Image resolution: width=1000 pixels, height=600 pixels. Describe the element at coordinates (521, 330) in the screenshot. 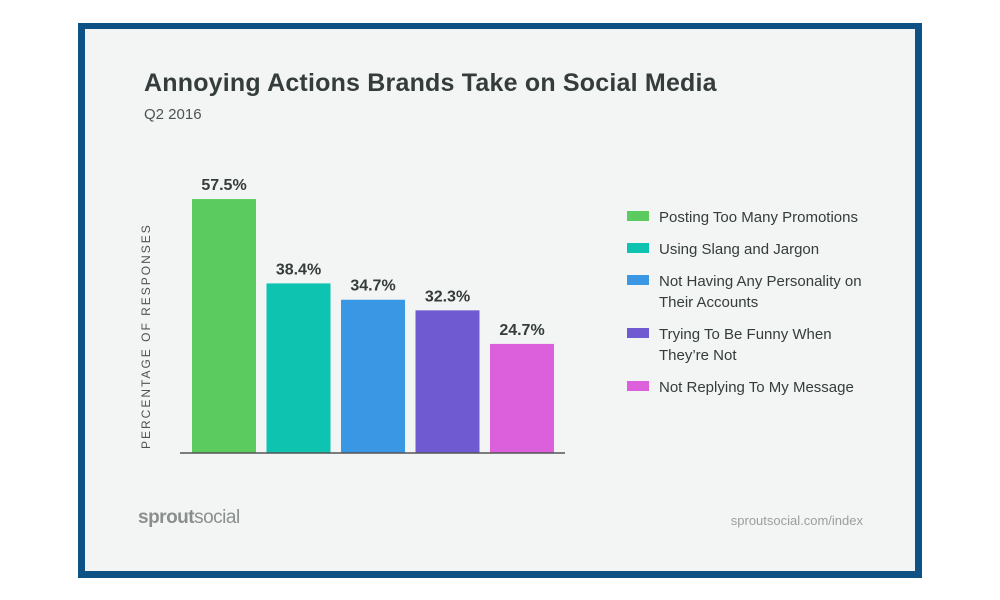

I see `data-label: 24.7%` at that location.